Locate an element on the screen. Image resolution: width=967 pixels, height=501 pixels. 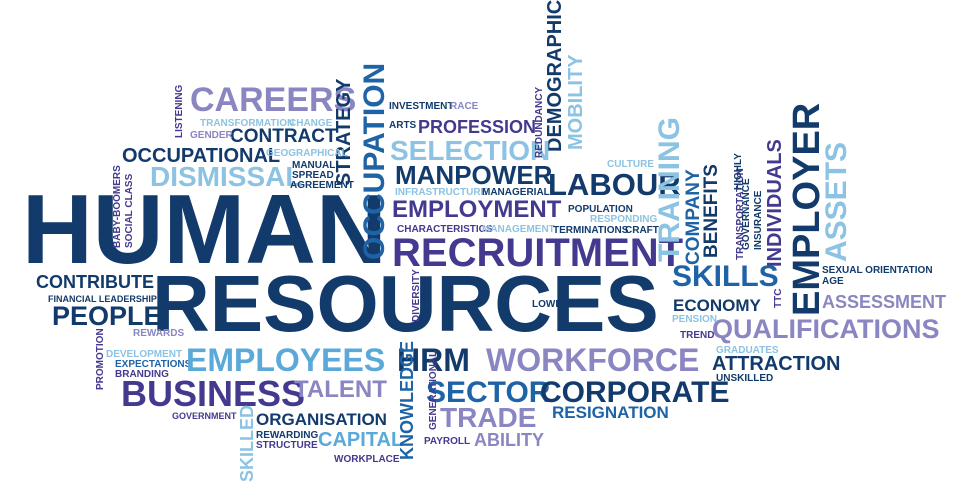
word-corporate: CORPORATE is located at coordinates (635, 392).